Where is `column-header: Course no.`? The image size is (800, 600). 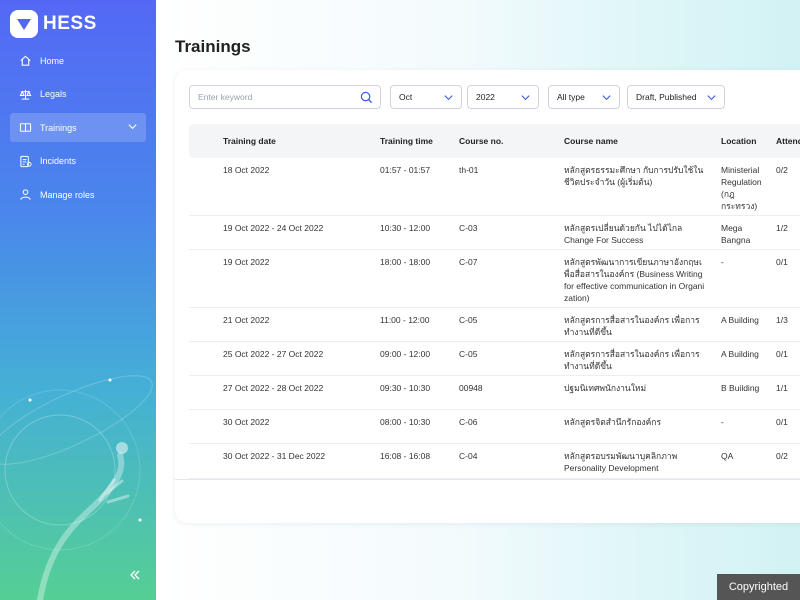
column-header: Course no. is located at coordinates (481, 141).